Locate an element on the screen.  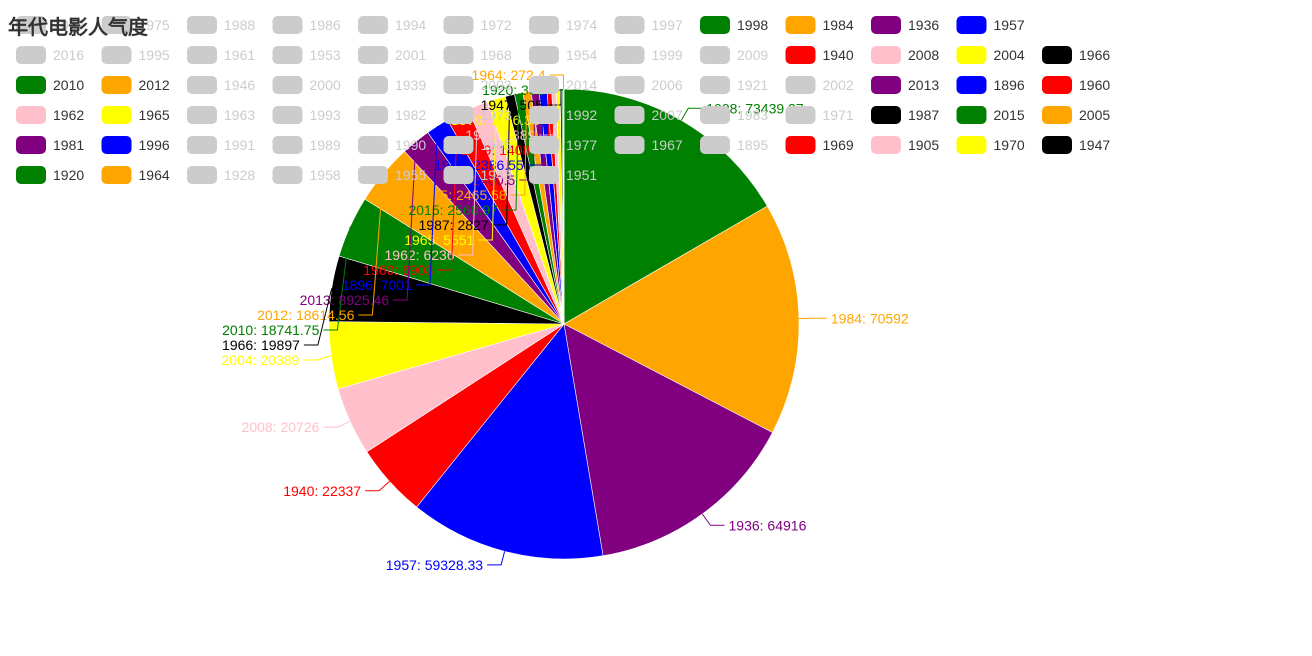
legend-swatch-1943 is located at coordinates (458, 175).